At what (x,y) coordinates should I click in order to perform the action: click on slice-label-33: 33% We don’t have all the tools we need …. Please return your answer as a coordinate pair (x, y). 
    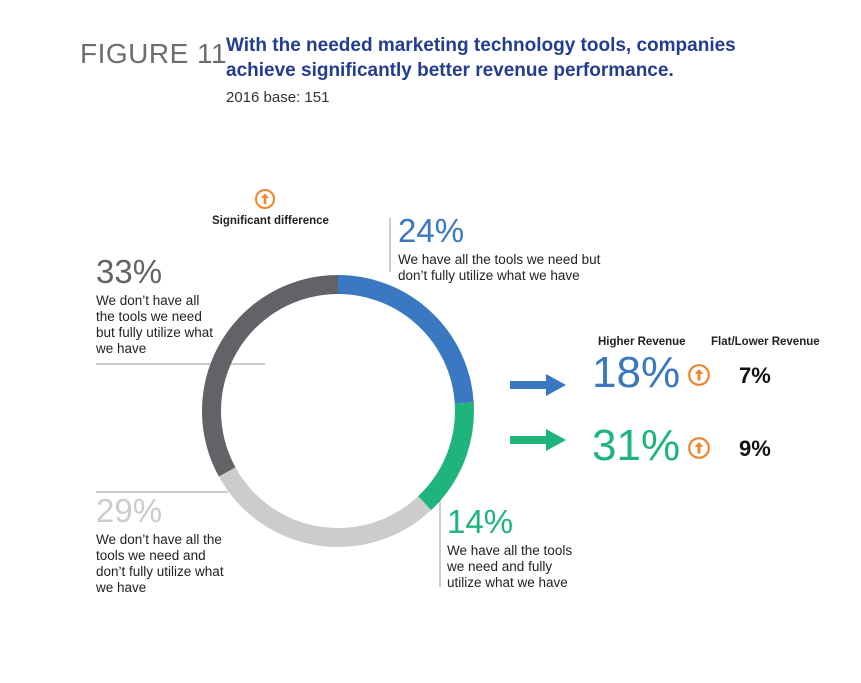
    Looking at the image, I should click on (154, 305).